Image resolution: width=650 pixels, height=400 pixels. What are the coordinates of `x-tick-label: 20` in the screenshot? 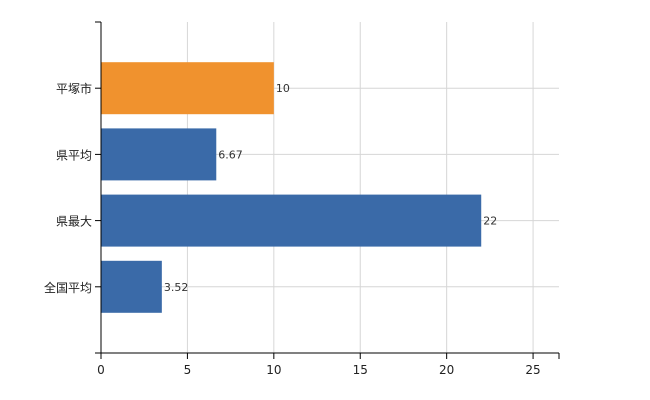 It's located at (446, 370).